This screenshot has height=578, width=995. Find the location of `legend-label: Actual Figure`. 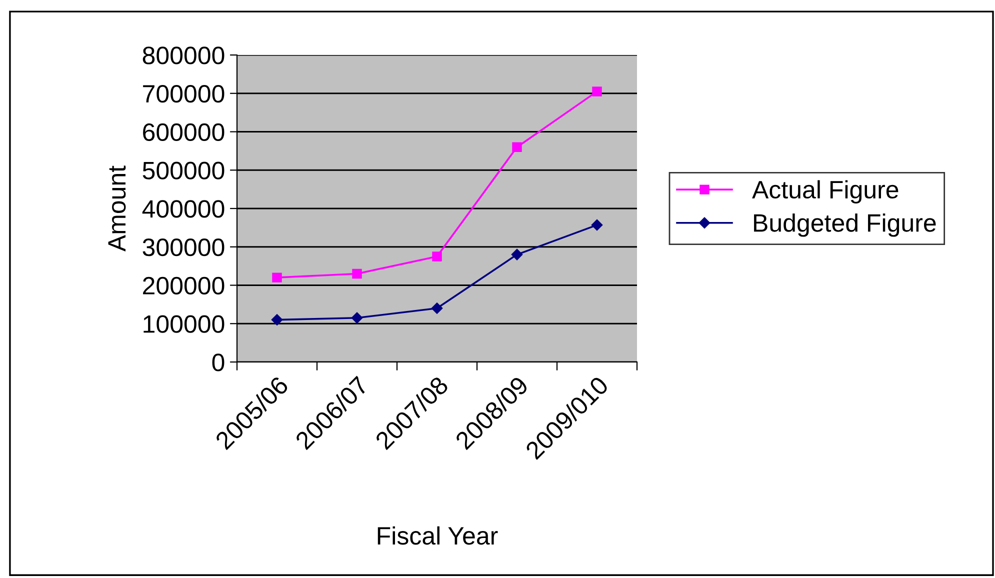

legend-label: Actual Figure is located at coordinates (825, 192).